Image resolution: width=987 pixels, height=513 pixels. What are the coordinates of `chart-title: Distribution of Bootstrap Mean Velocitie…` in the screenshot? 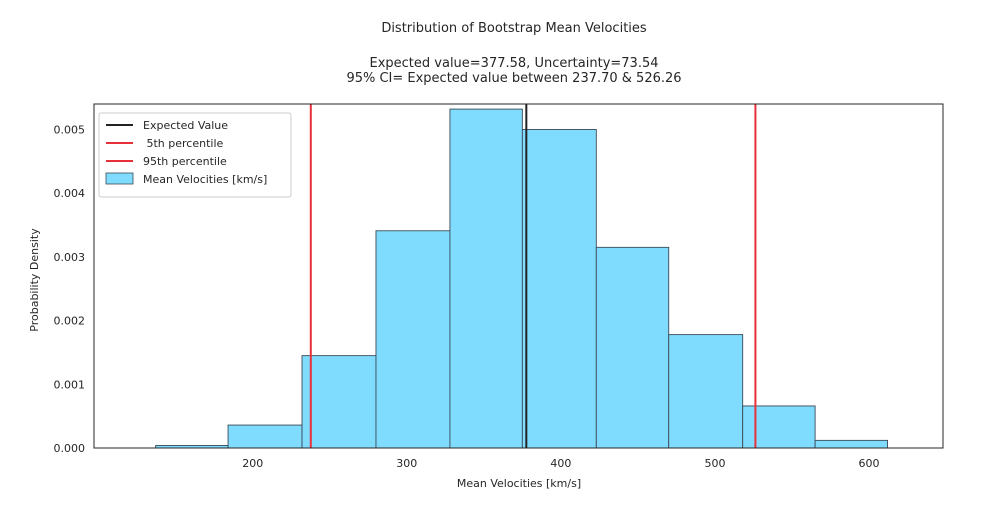 It's located at (514, 28).